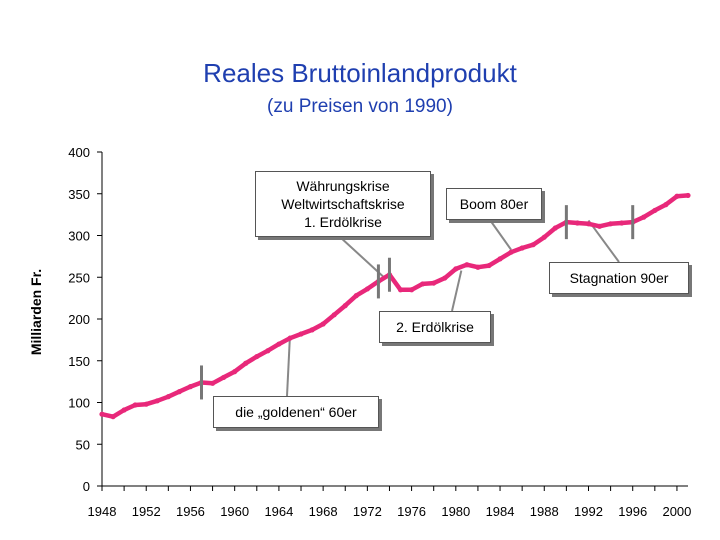  What do you see at coordinates (102, 511) in the screenshot?
I see `x-tick-label: 1948` at bounding box center [102, 511].